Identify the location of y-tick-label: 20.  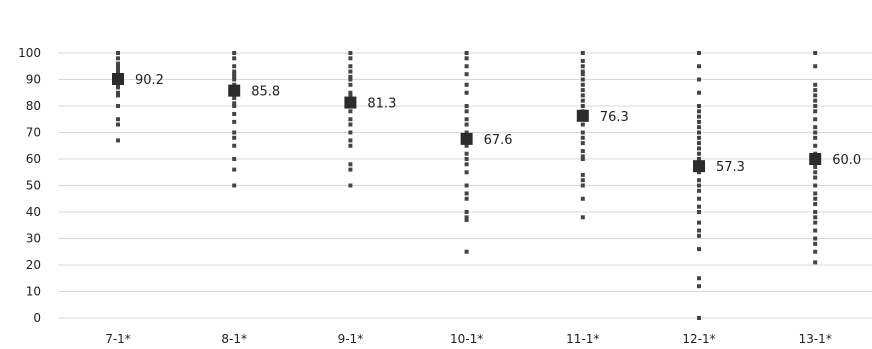
(33, 265).